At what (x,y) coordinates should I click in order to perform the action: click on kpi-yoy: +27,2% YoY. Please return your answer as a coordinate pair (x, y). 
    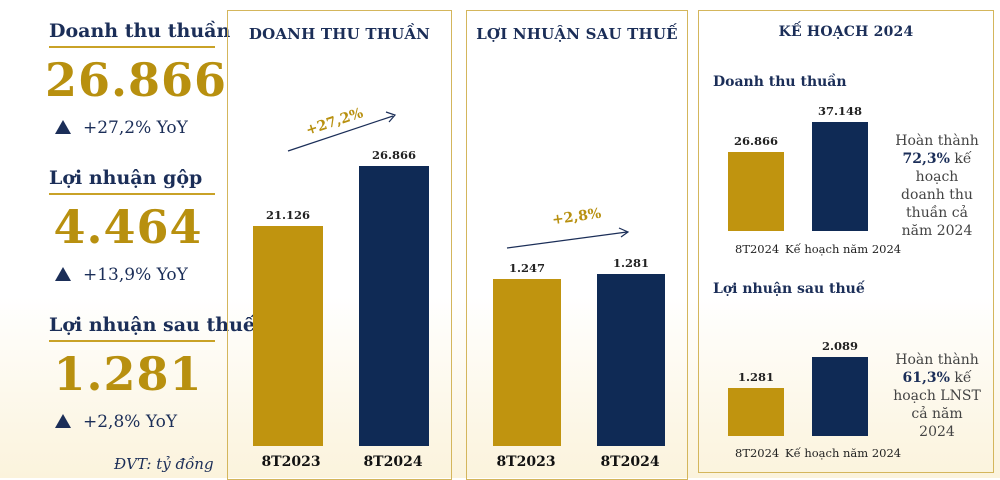
    Looking at the image, I should click on (121, 128).